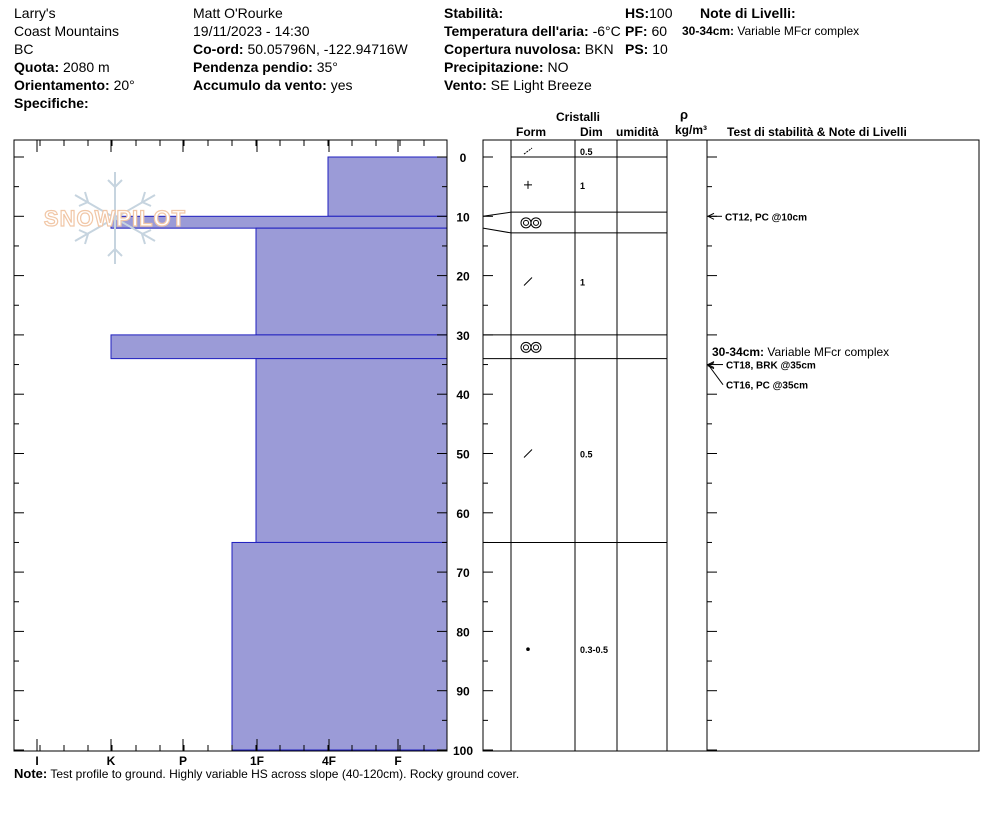 The width and height of the screenshot is (994, 840). I want to click on slope-value: 35°, so click(327, 67).